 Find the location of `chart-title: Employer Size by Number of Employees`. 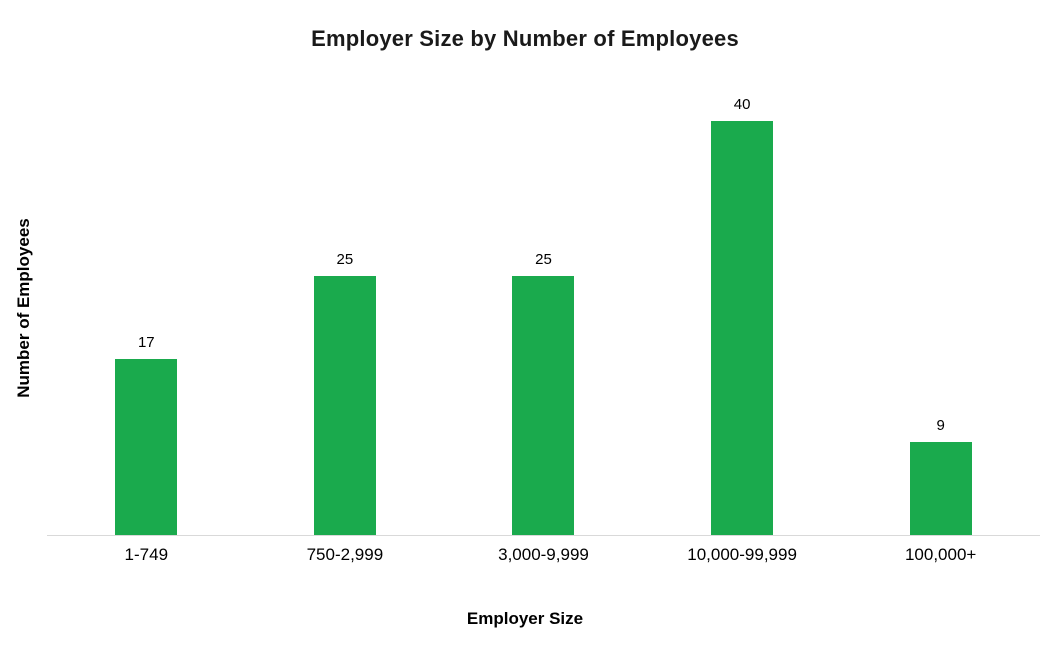

chart-title: Employer Size by Number of Employees is located at coordinates (525, 38).